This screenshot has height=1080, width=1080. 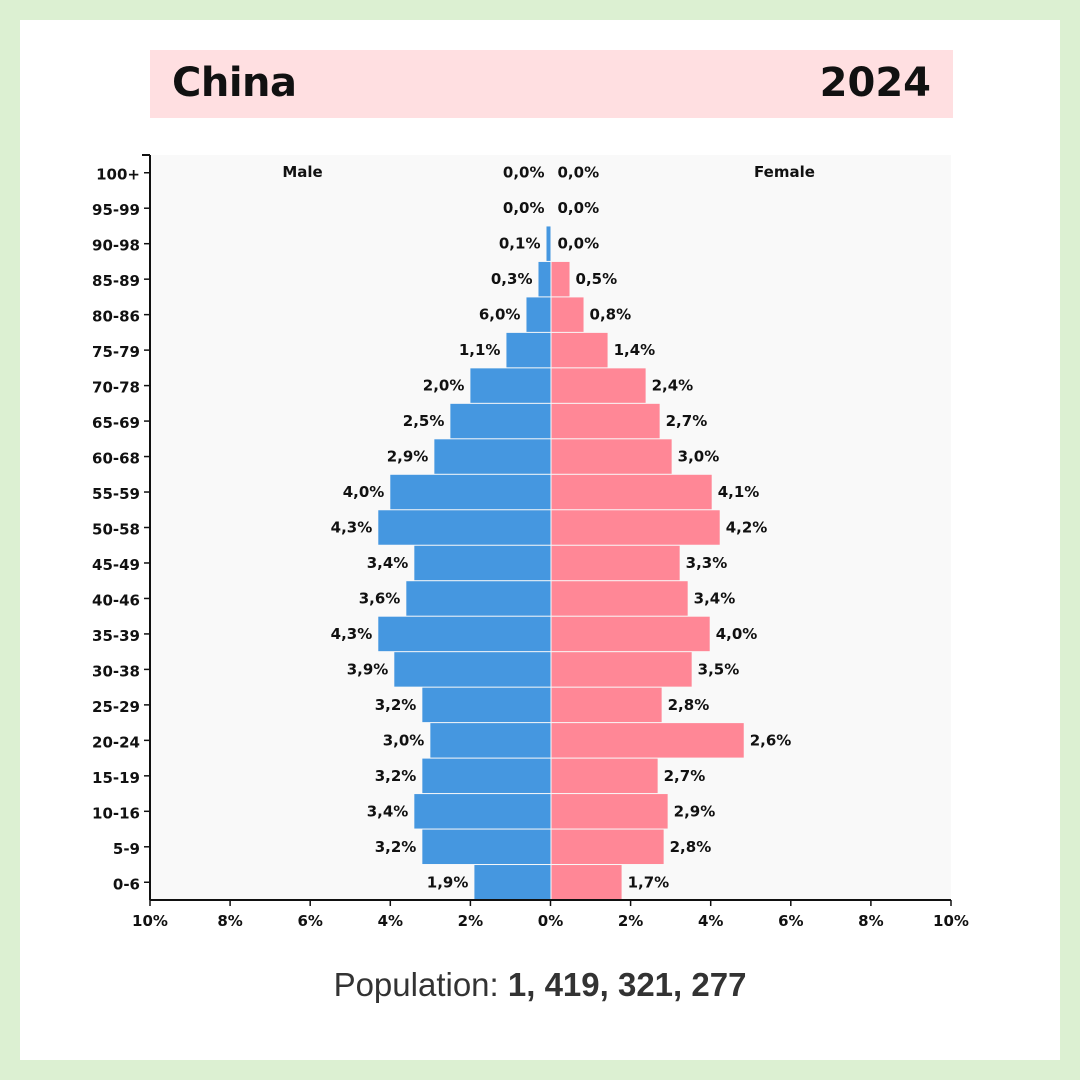 I want to click on male-value-label: 6,0%, so click(x=500, y=315).